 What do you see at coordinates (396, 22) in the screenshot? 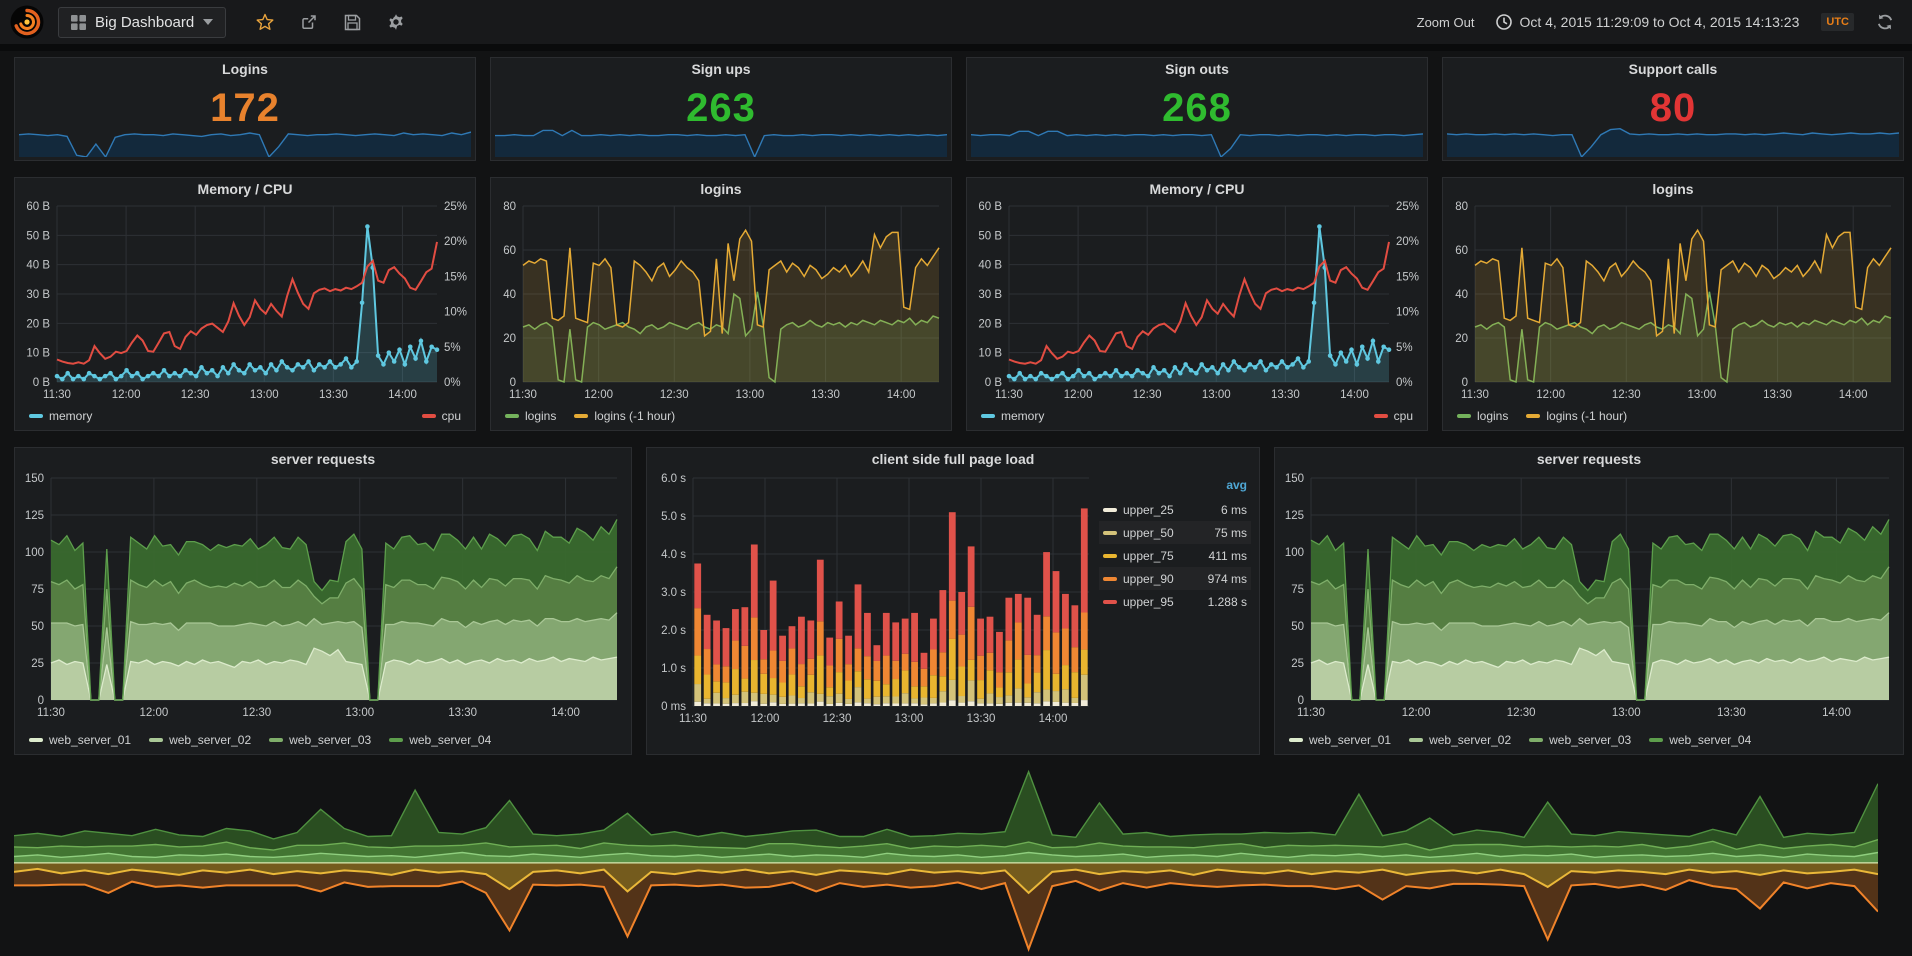
I see `settings-button` at bounding box center [396, 22].